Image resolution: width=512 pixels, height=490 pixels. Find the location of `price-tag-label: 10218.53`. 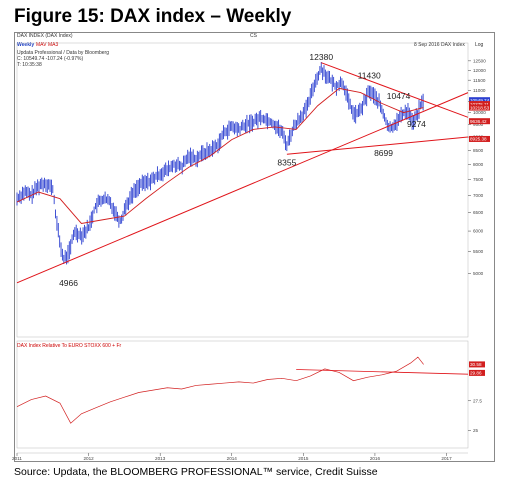

price-tag-label: 10218.53 is located at coordinates (480, 107).